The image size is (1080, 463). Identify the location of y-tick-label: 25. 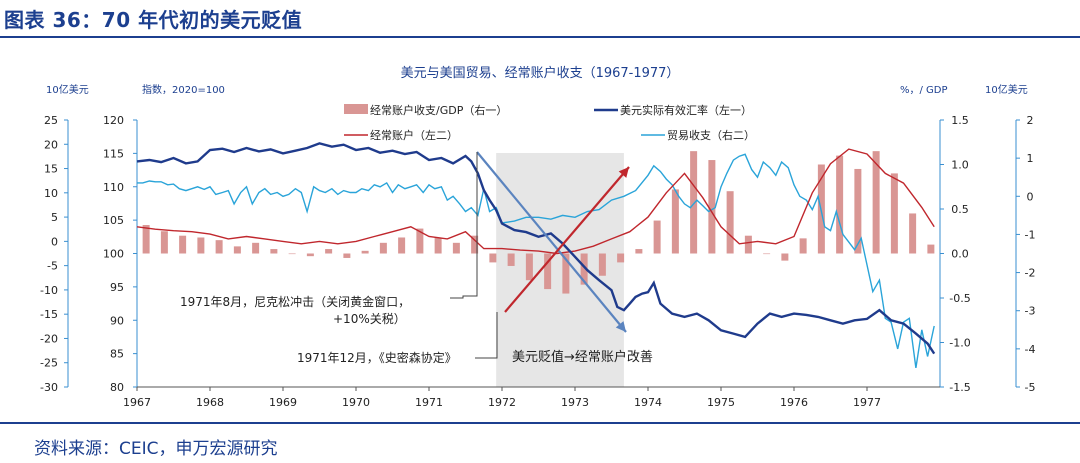
(51, 120).